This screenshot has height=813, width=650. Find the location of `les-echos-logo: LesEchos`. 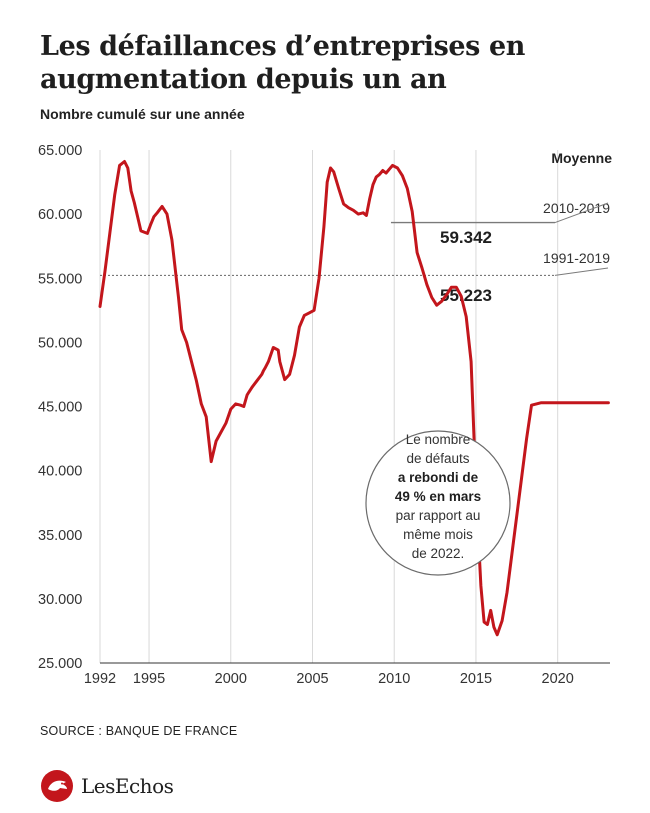

les-echos-logo: LesEchos is located at coordinates (107, 786).